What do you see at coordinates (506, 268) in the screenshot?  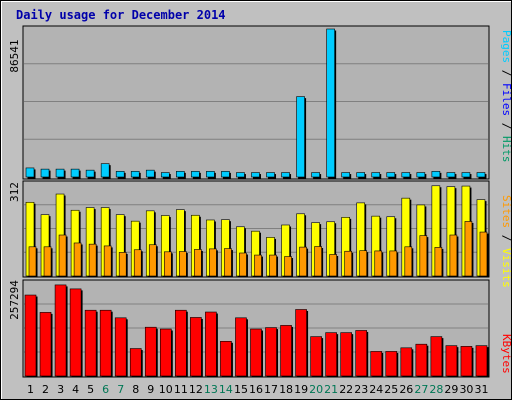 I see `legend-visits: Visits` at bounding box center [506, 268].